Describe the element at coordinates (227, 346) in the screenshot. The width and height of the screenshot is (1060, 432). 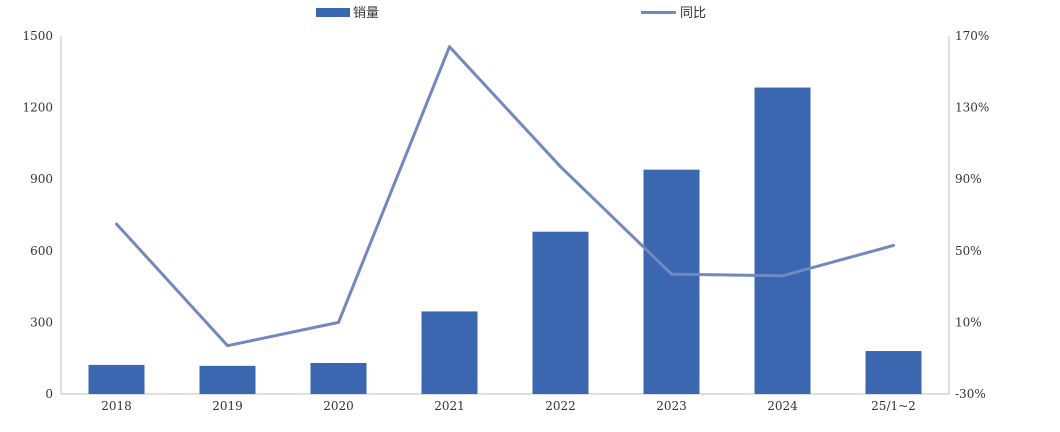
I see `yoy-point-2019` at that location.